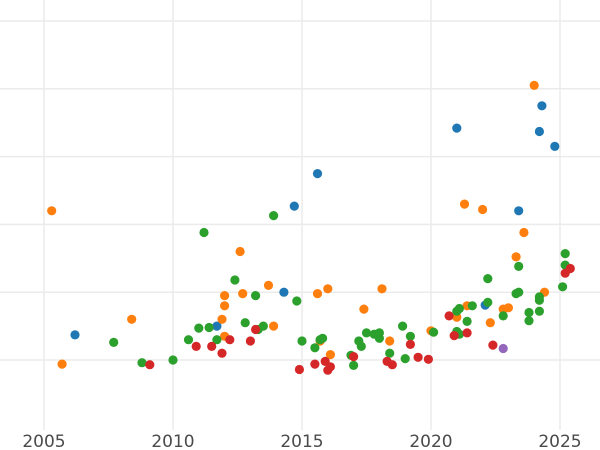 Image resolution: width=600 pixels, height=450 pixels. Describe the element at coordinates (43, 441) in the screenshot. I see `x-tick-label: 2005` at that location.